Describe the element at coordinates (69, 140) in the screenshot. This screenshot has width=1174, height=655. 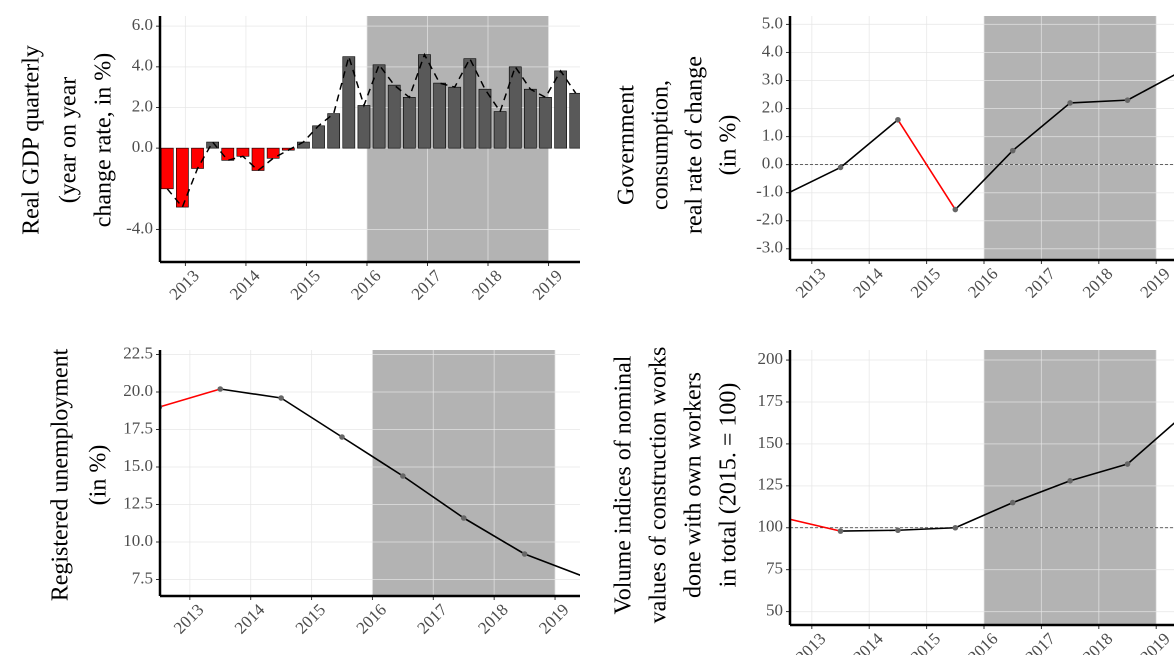
I see `y-axis-title: (year on year` at that location.